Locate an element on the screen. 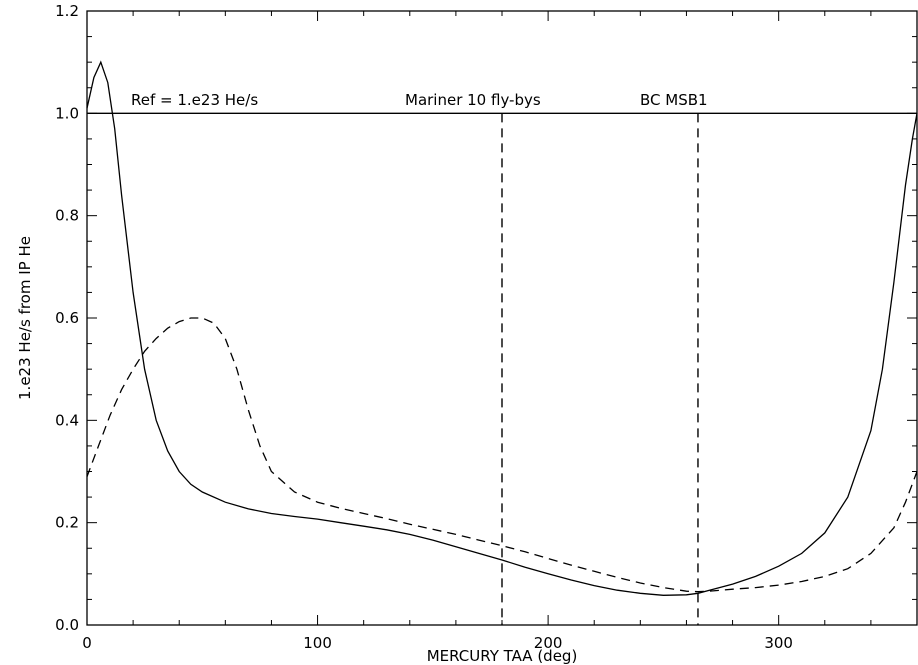 The width and height of the screenshot is (918, 665). y-tick-label: 1.0 is located at coordinates (67, 113).